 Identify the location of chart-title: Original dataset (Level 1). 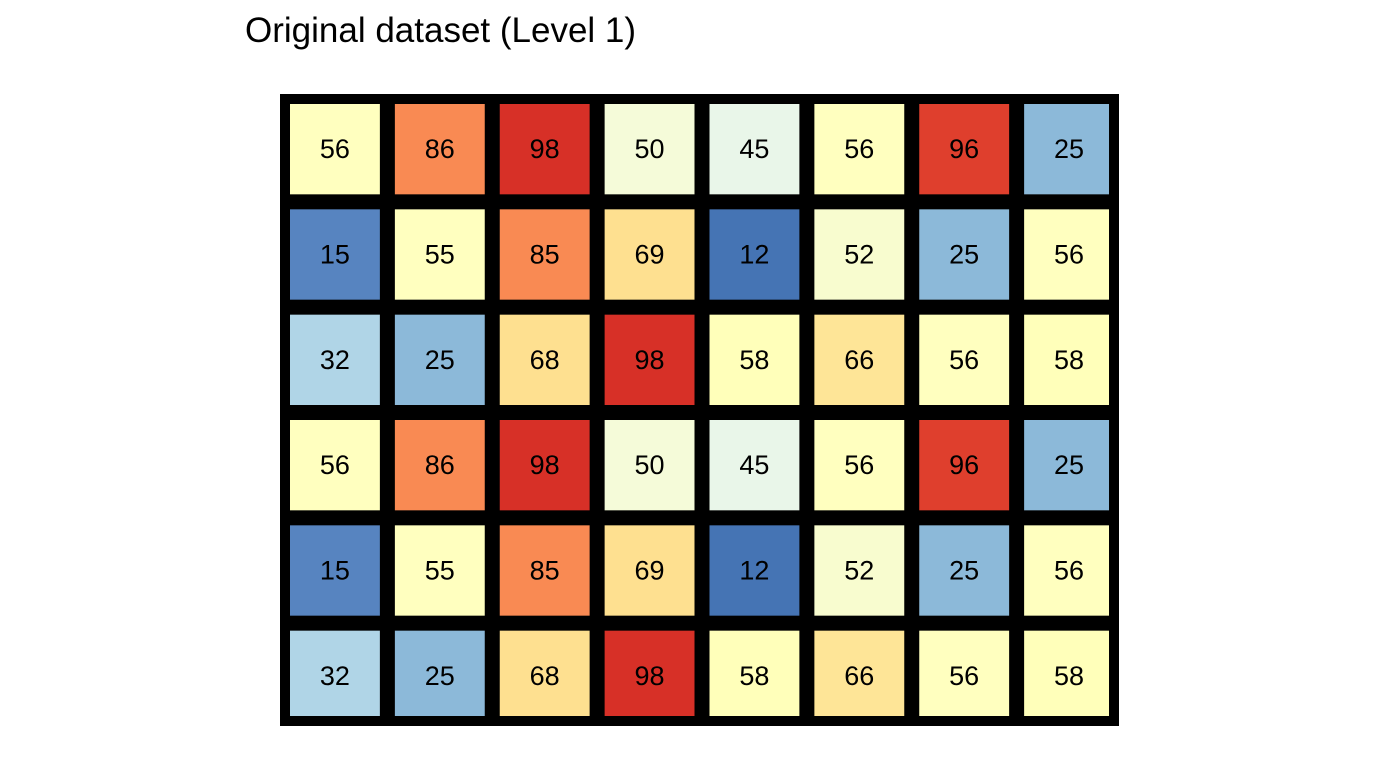
(441, 30).